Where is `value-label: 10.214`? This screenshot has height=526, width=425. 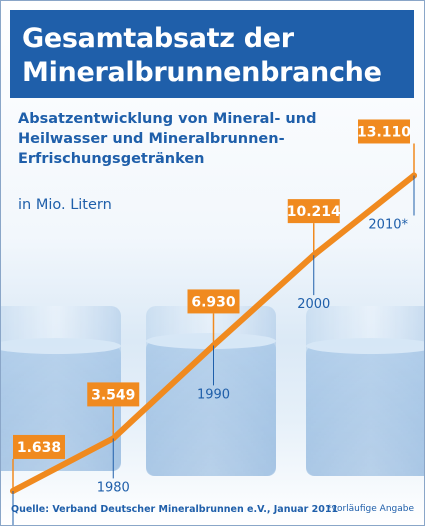 value-label: 10.214 is located at coordinates (314, 212).